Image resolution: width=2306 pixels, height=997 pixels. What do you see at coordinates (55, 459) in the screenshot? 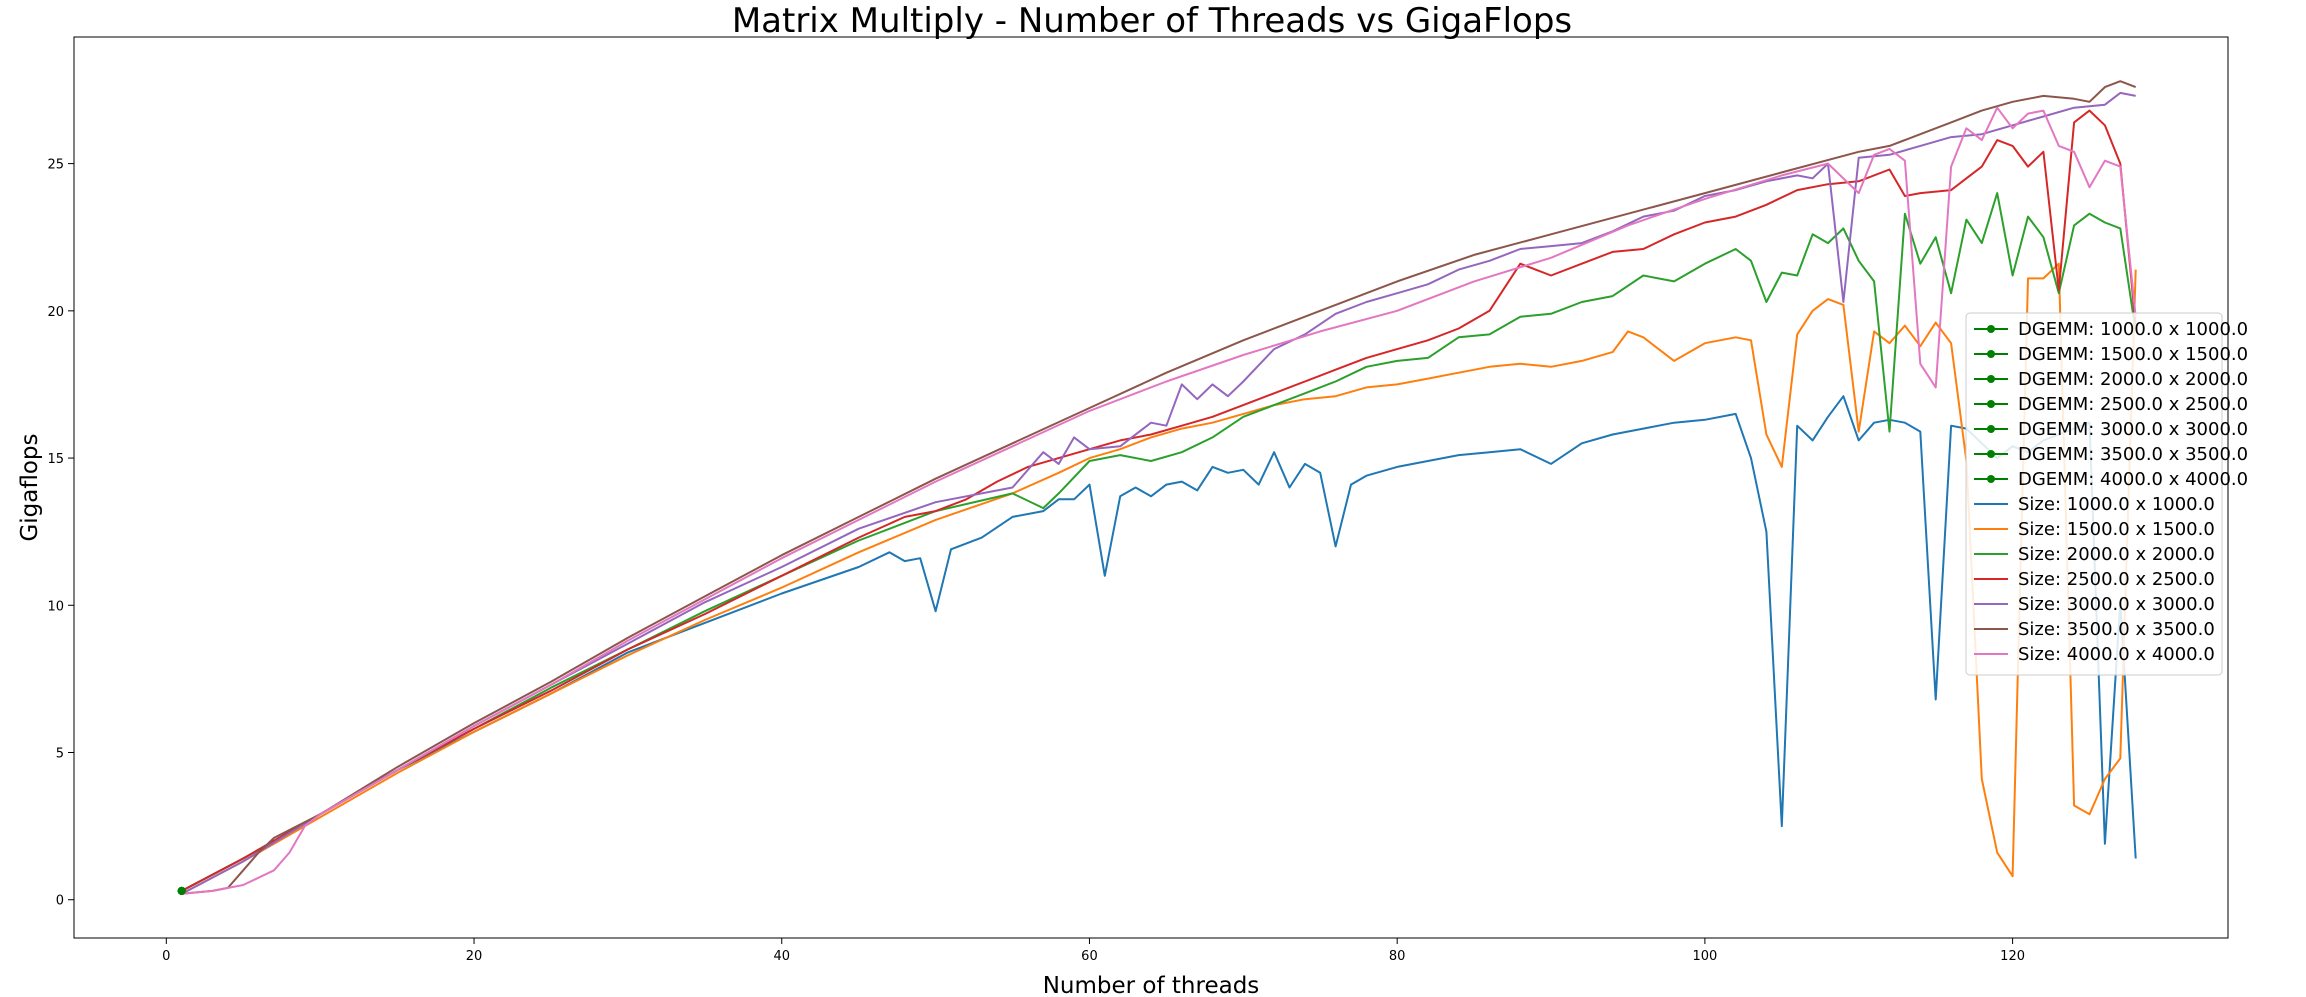
I see `y-tick-label: 15` at bounding box center [55, 459].